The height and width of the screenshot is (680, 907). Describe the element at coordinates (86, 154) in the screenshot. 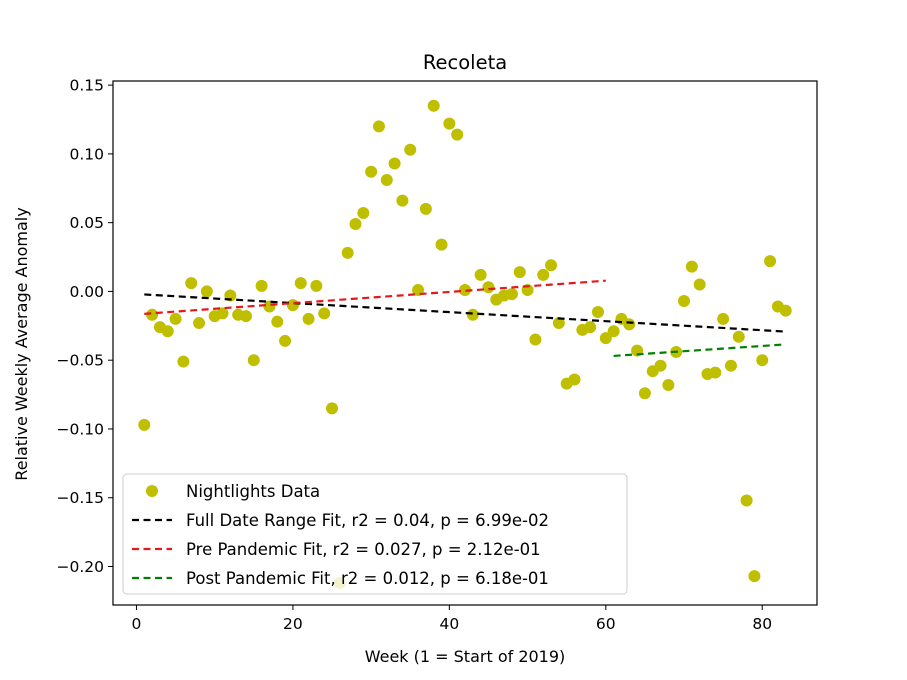

I see `y-tick-label: 0.10` at that location.